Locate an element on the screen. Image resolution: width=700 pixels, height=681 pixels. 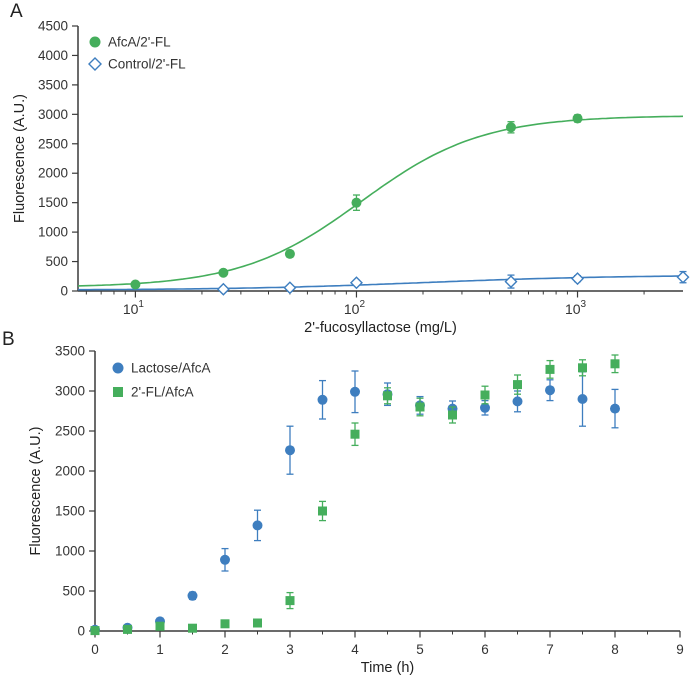
panel-b-label: B is located at coordinates (8, 339).